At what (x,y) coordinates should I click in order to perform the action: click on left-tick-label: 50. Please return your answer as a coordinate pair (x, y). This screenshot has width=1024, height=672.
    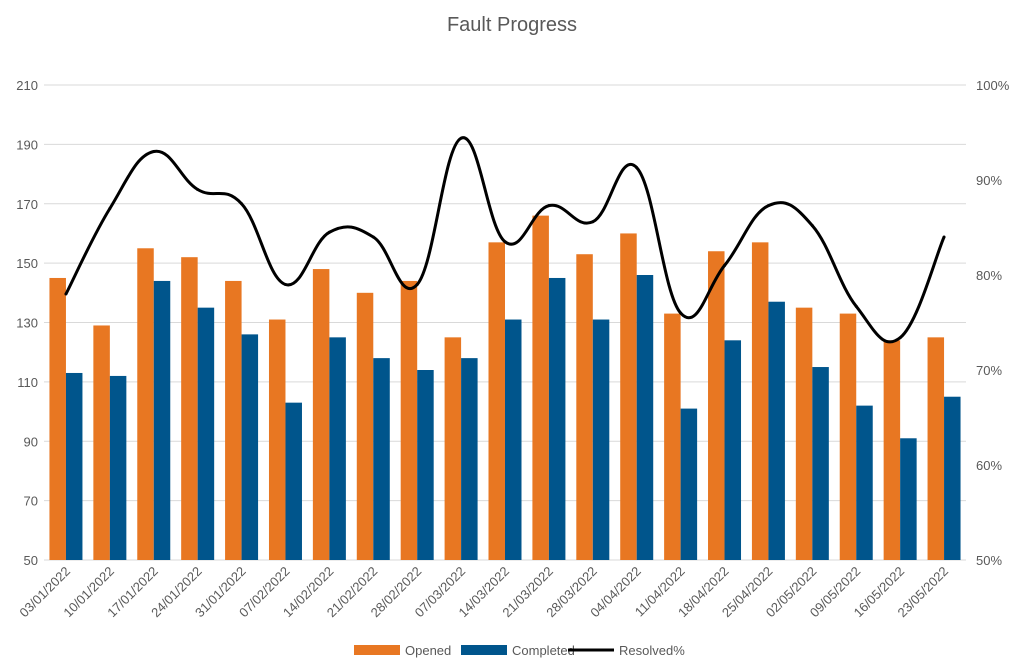
    Looking at the image, I should click on (31, 560).